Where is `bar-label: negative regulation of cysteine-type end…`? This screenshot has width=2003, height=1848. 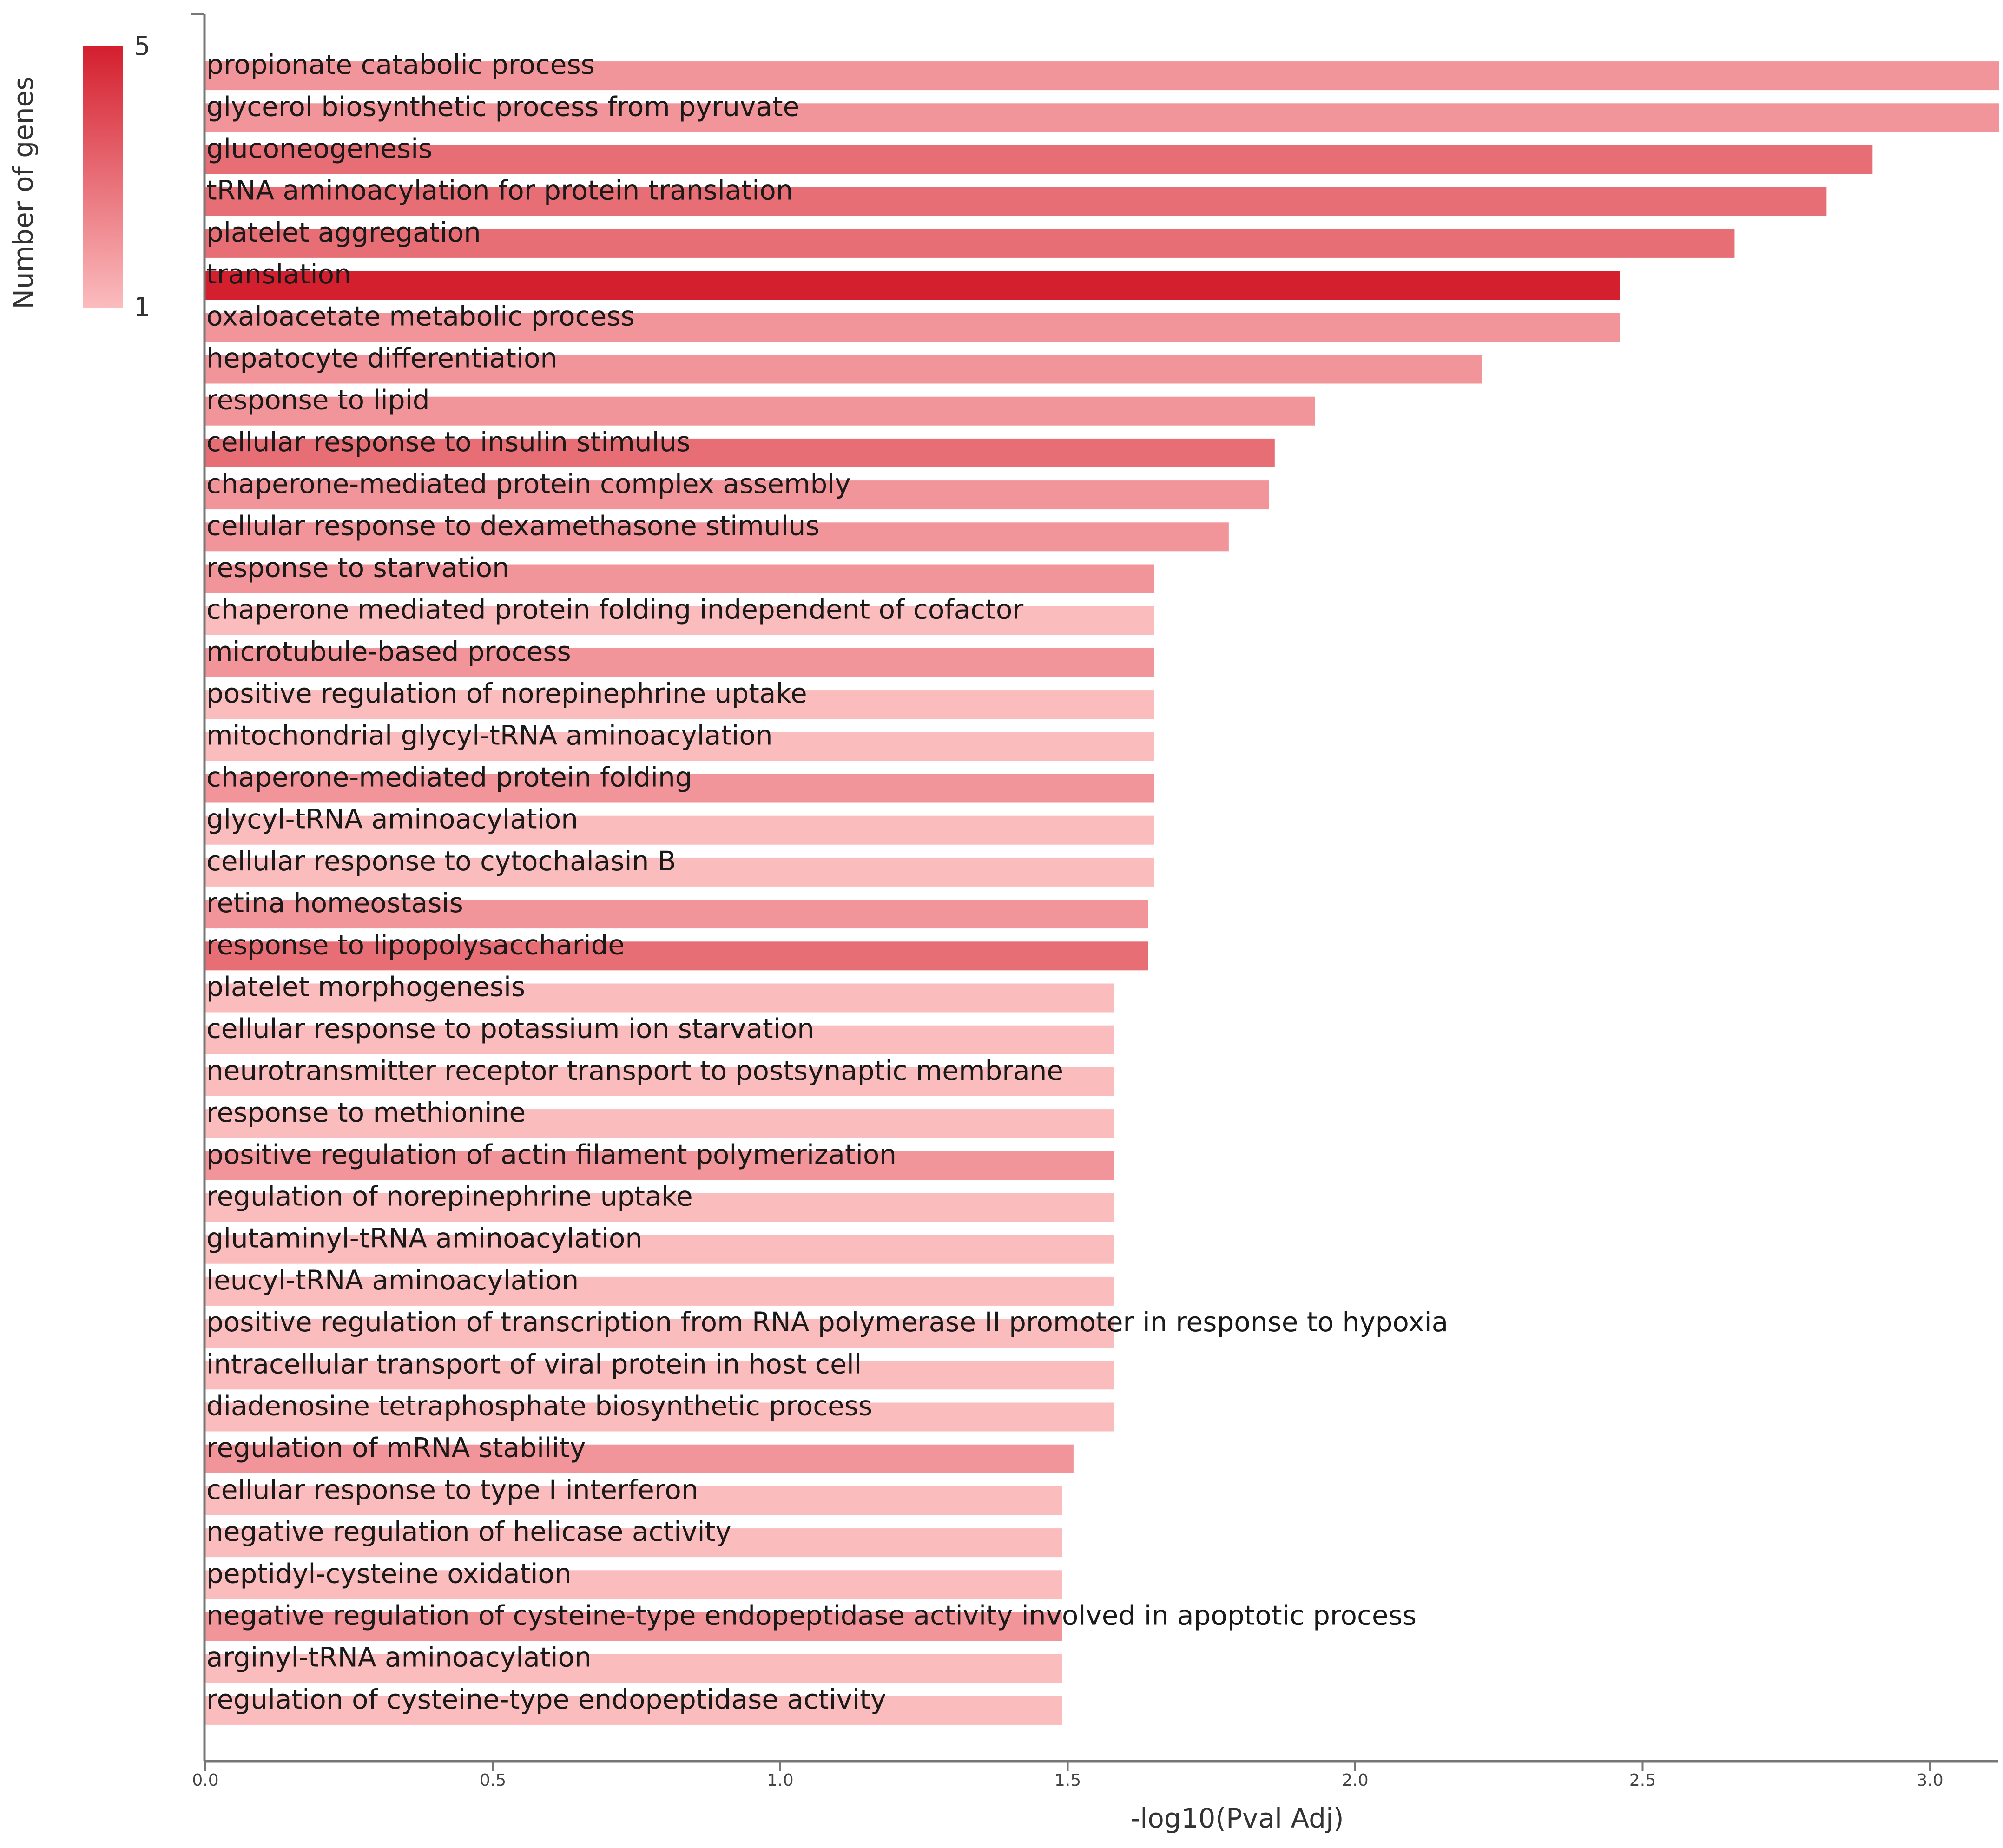
bar-label: negative regulation of cysteine-type end… is located at coordinates (812, 1615).